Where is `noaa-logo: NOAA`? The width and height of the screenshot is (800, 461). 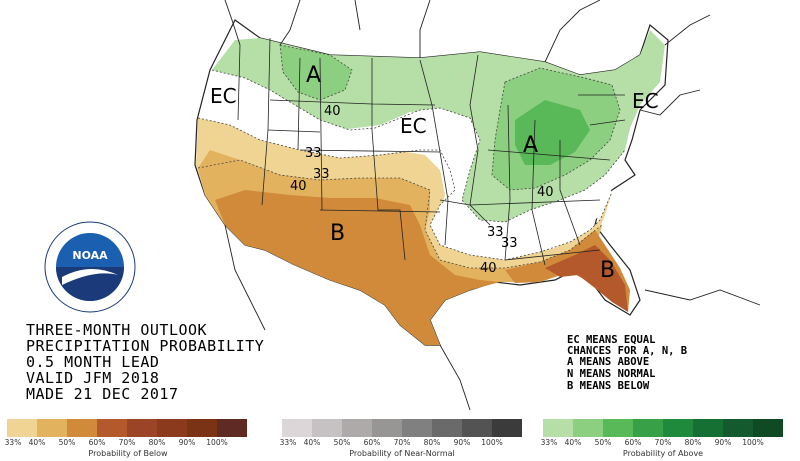
noaa-logo: NOAA is located at coordinates (90, 267).